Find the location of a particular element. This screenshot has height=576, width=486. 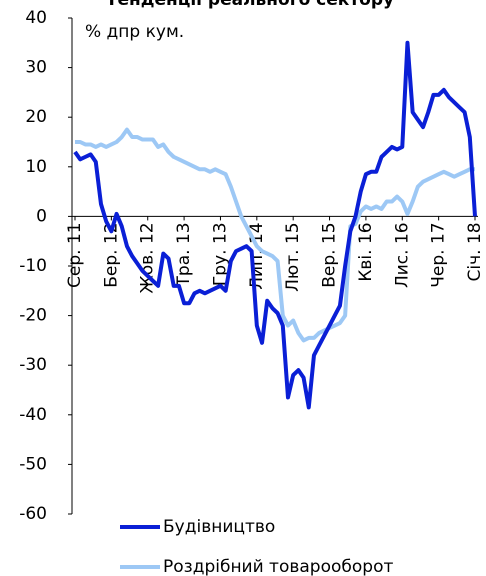

y-tick-label: 40 is located at coordinates (36, 18).